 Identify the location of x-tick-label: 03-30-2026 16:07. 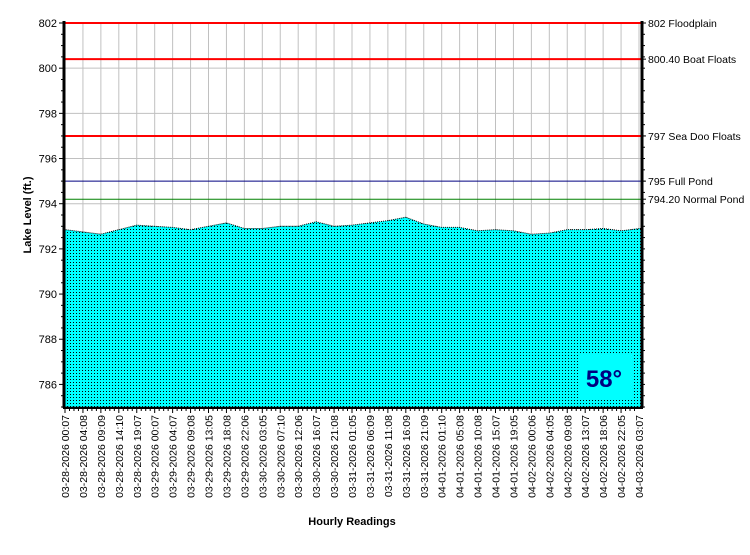
(317, 456).